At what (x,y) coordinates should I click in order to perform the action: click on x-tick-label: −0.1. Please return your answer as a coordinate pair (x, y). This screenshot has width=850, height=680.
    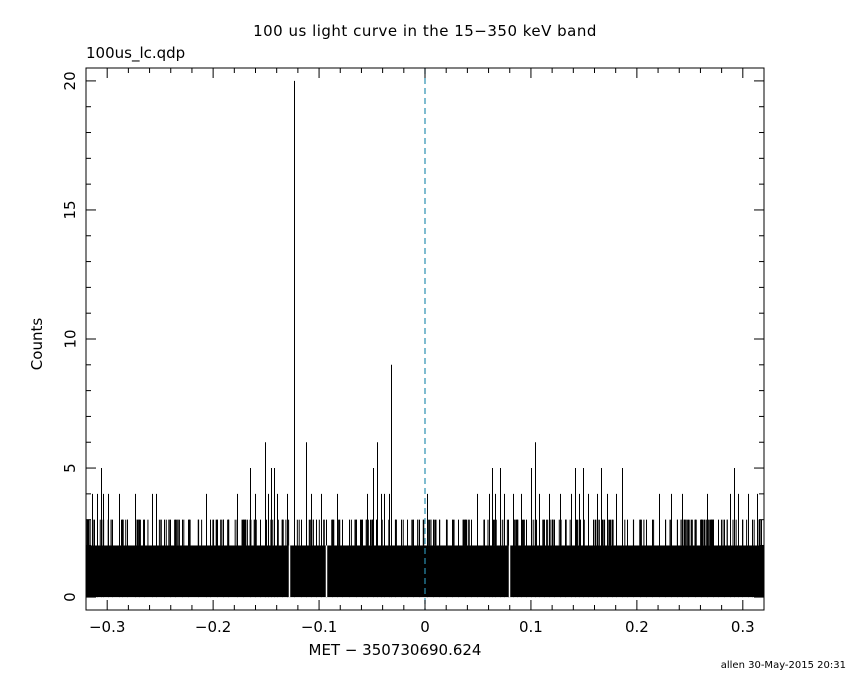
    Looking at the image, I should click on (319, 627).